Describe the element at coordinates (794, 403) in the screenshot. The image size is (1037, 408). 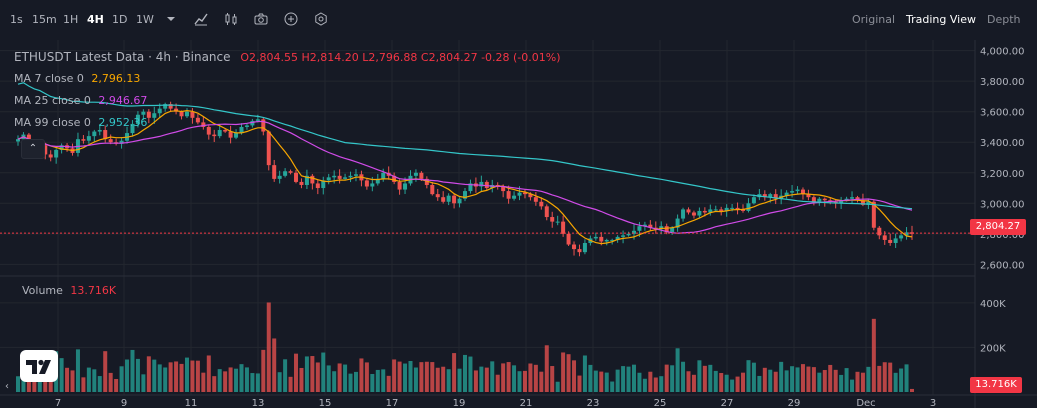
I see `time-tick-label: 29` at that location.